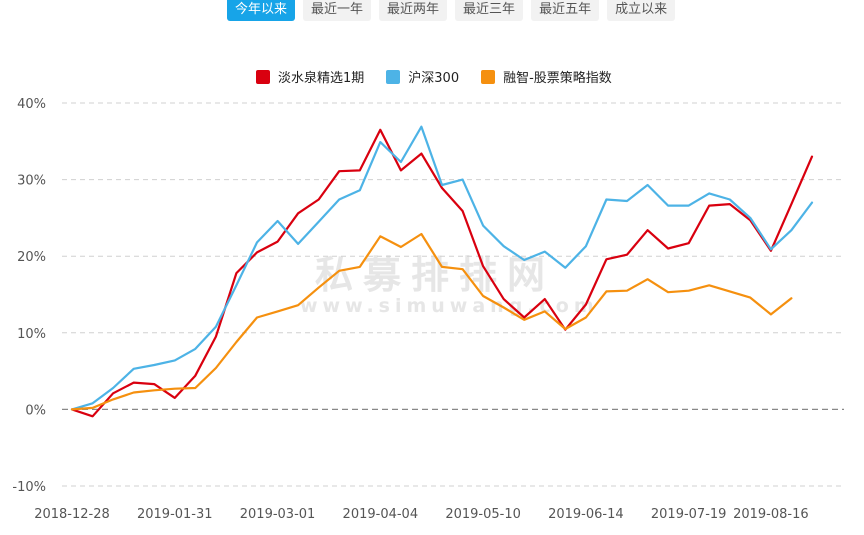 Image resolution: width=864 pixels, height=535 pixels. I want to click on watermark: 私募排排网 www.simuwang.com, so click(449, 285).